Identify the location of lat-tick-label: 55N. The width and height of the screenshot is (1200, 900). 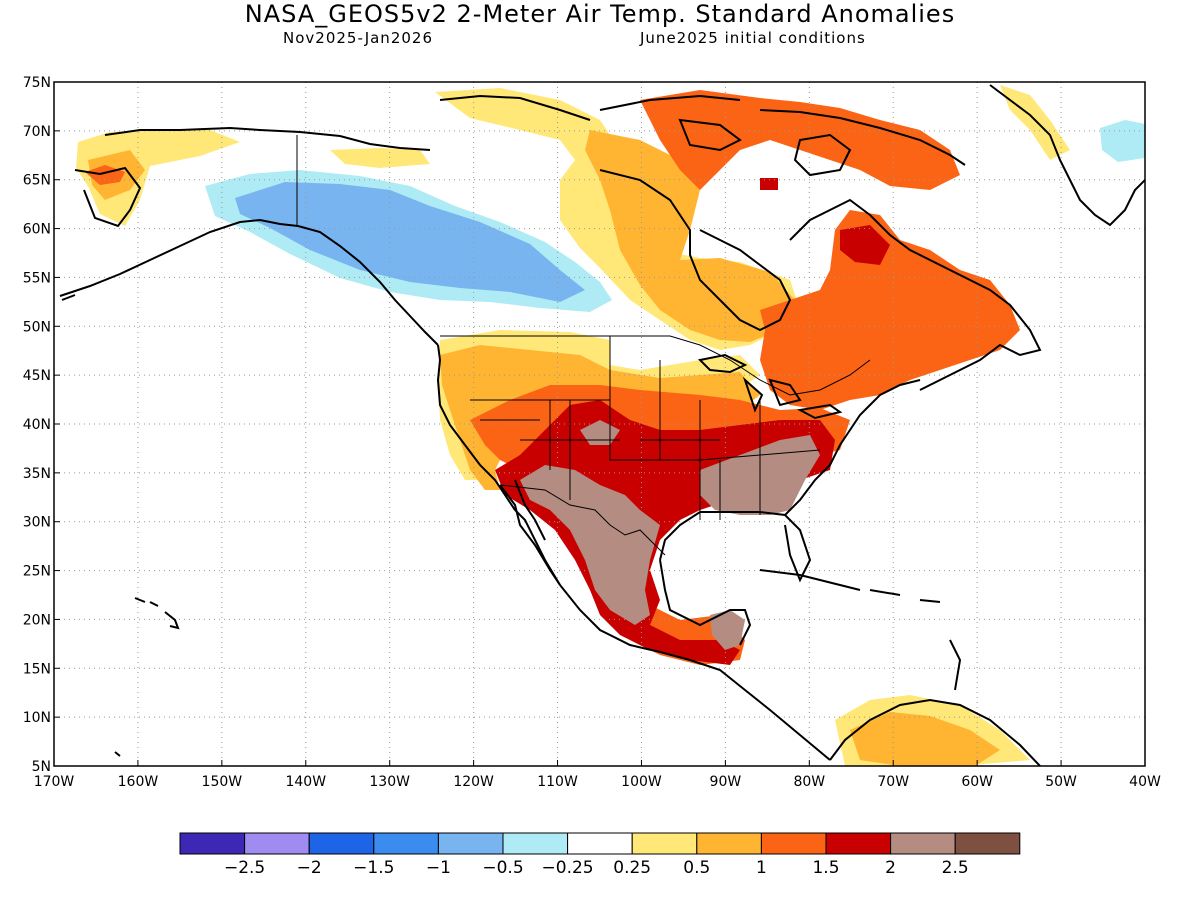
(37, 278).